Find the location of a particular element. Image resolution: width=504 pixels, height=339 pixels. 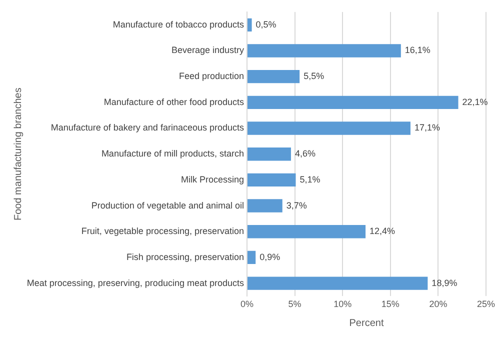

x-tick-label: 25% is located at coordinates (486, 304).